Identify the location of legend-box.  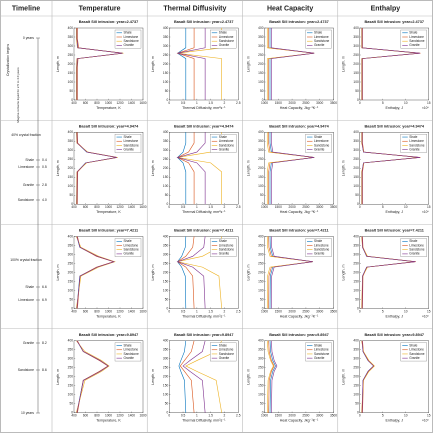
(223, 247).